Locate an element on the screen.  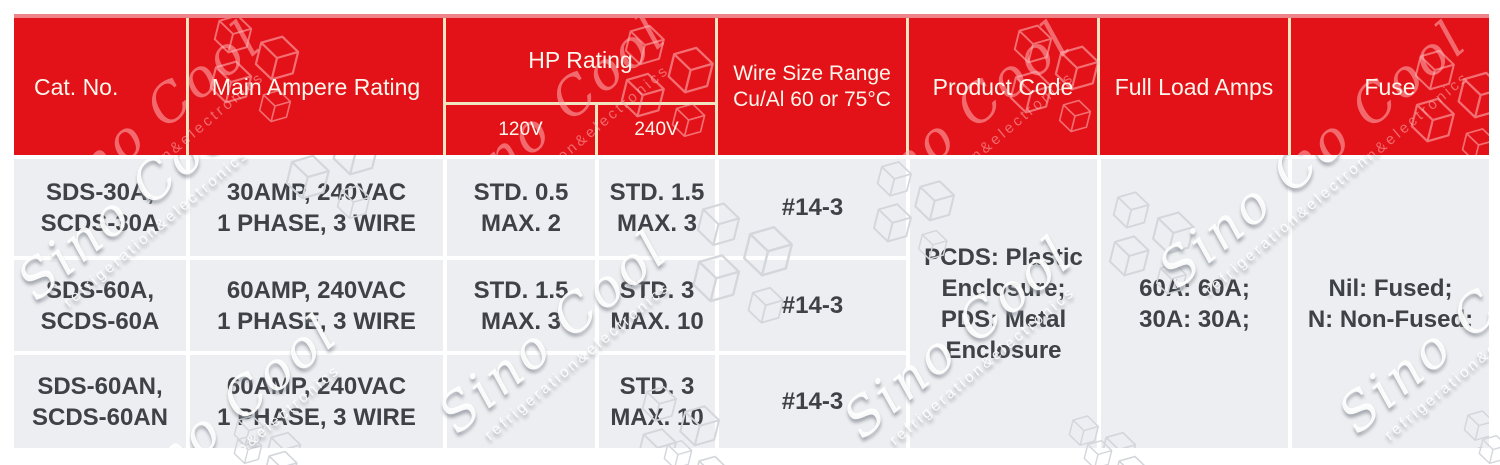
header-cat-no: Cat. No. is located at coordinates (76, 86).